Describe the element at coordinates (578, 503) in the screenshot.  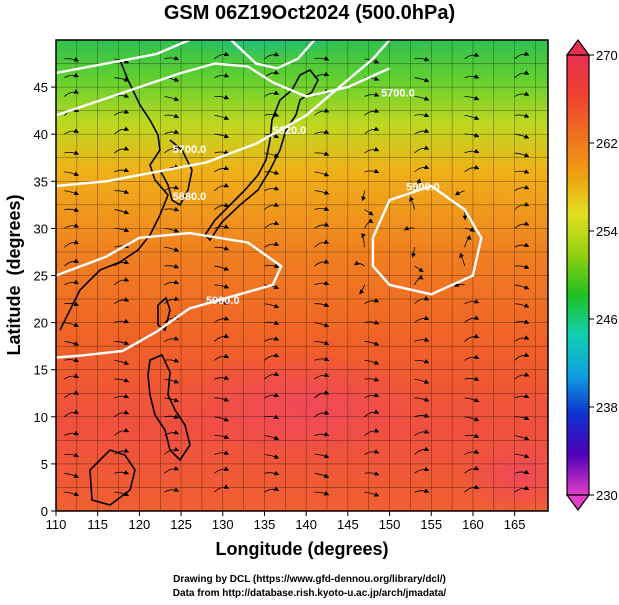
I see `colorbar-bottom-arrow` at that location.